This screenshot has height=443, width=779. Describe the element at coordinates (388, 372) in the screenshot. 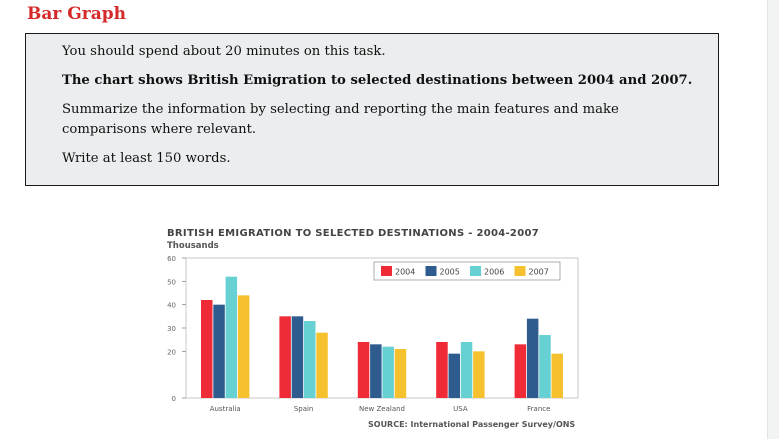

I see `bar-2006-new-zealand` at that location.